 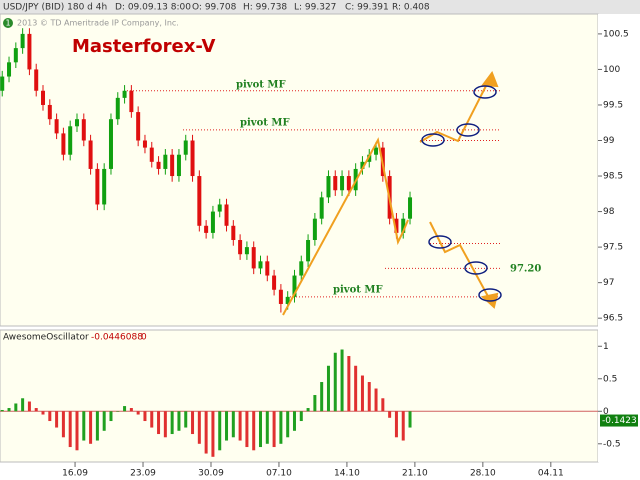 What do you see at coordinates (279, 474) in the screenshot?
I see `x-tick-label: 07.10` at bounding box center [279, 474].